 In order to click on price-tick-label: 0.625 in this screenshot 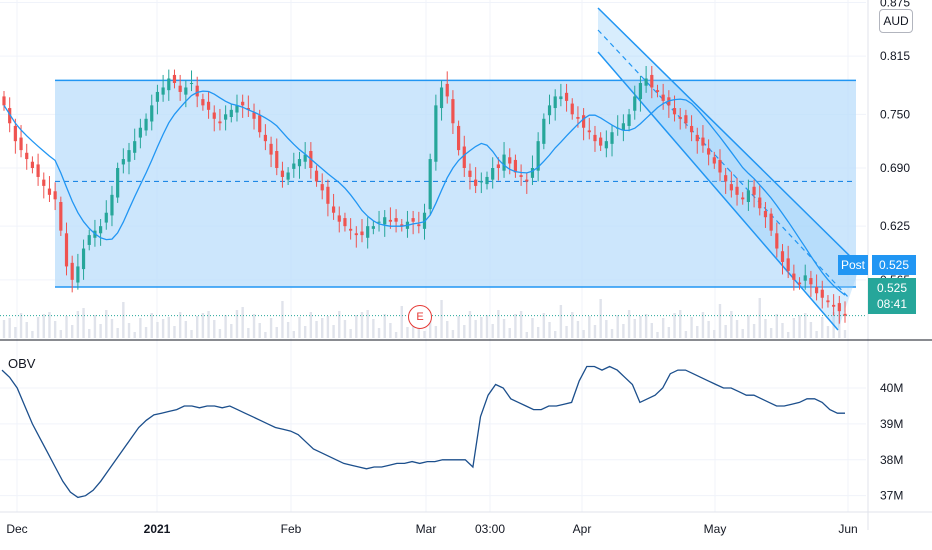, I will do `click(895, 226)`.